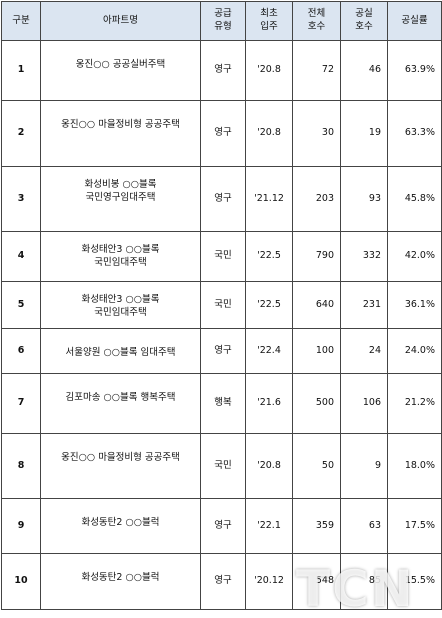 This screenshot has height=618, width=442. Describe the element at coordinates (364, 403) in the screenshot. I see `cell: 106` at that location.